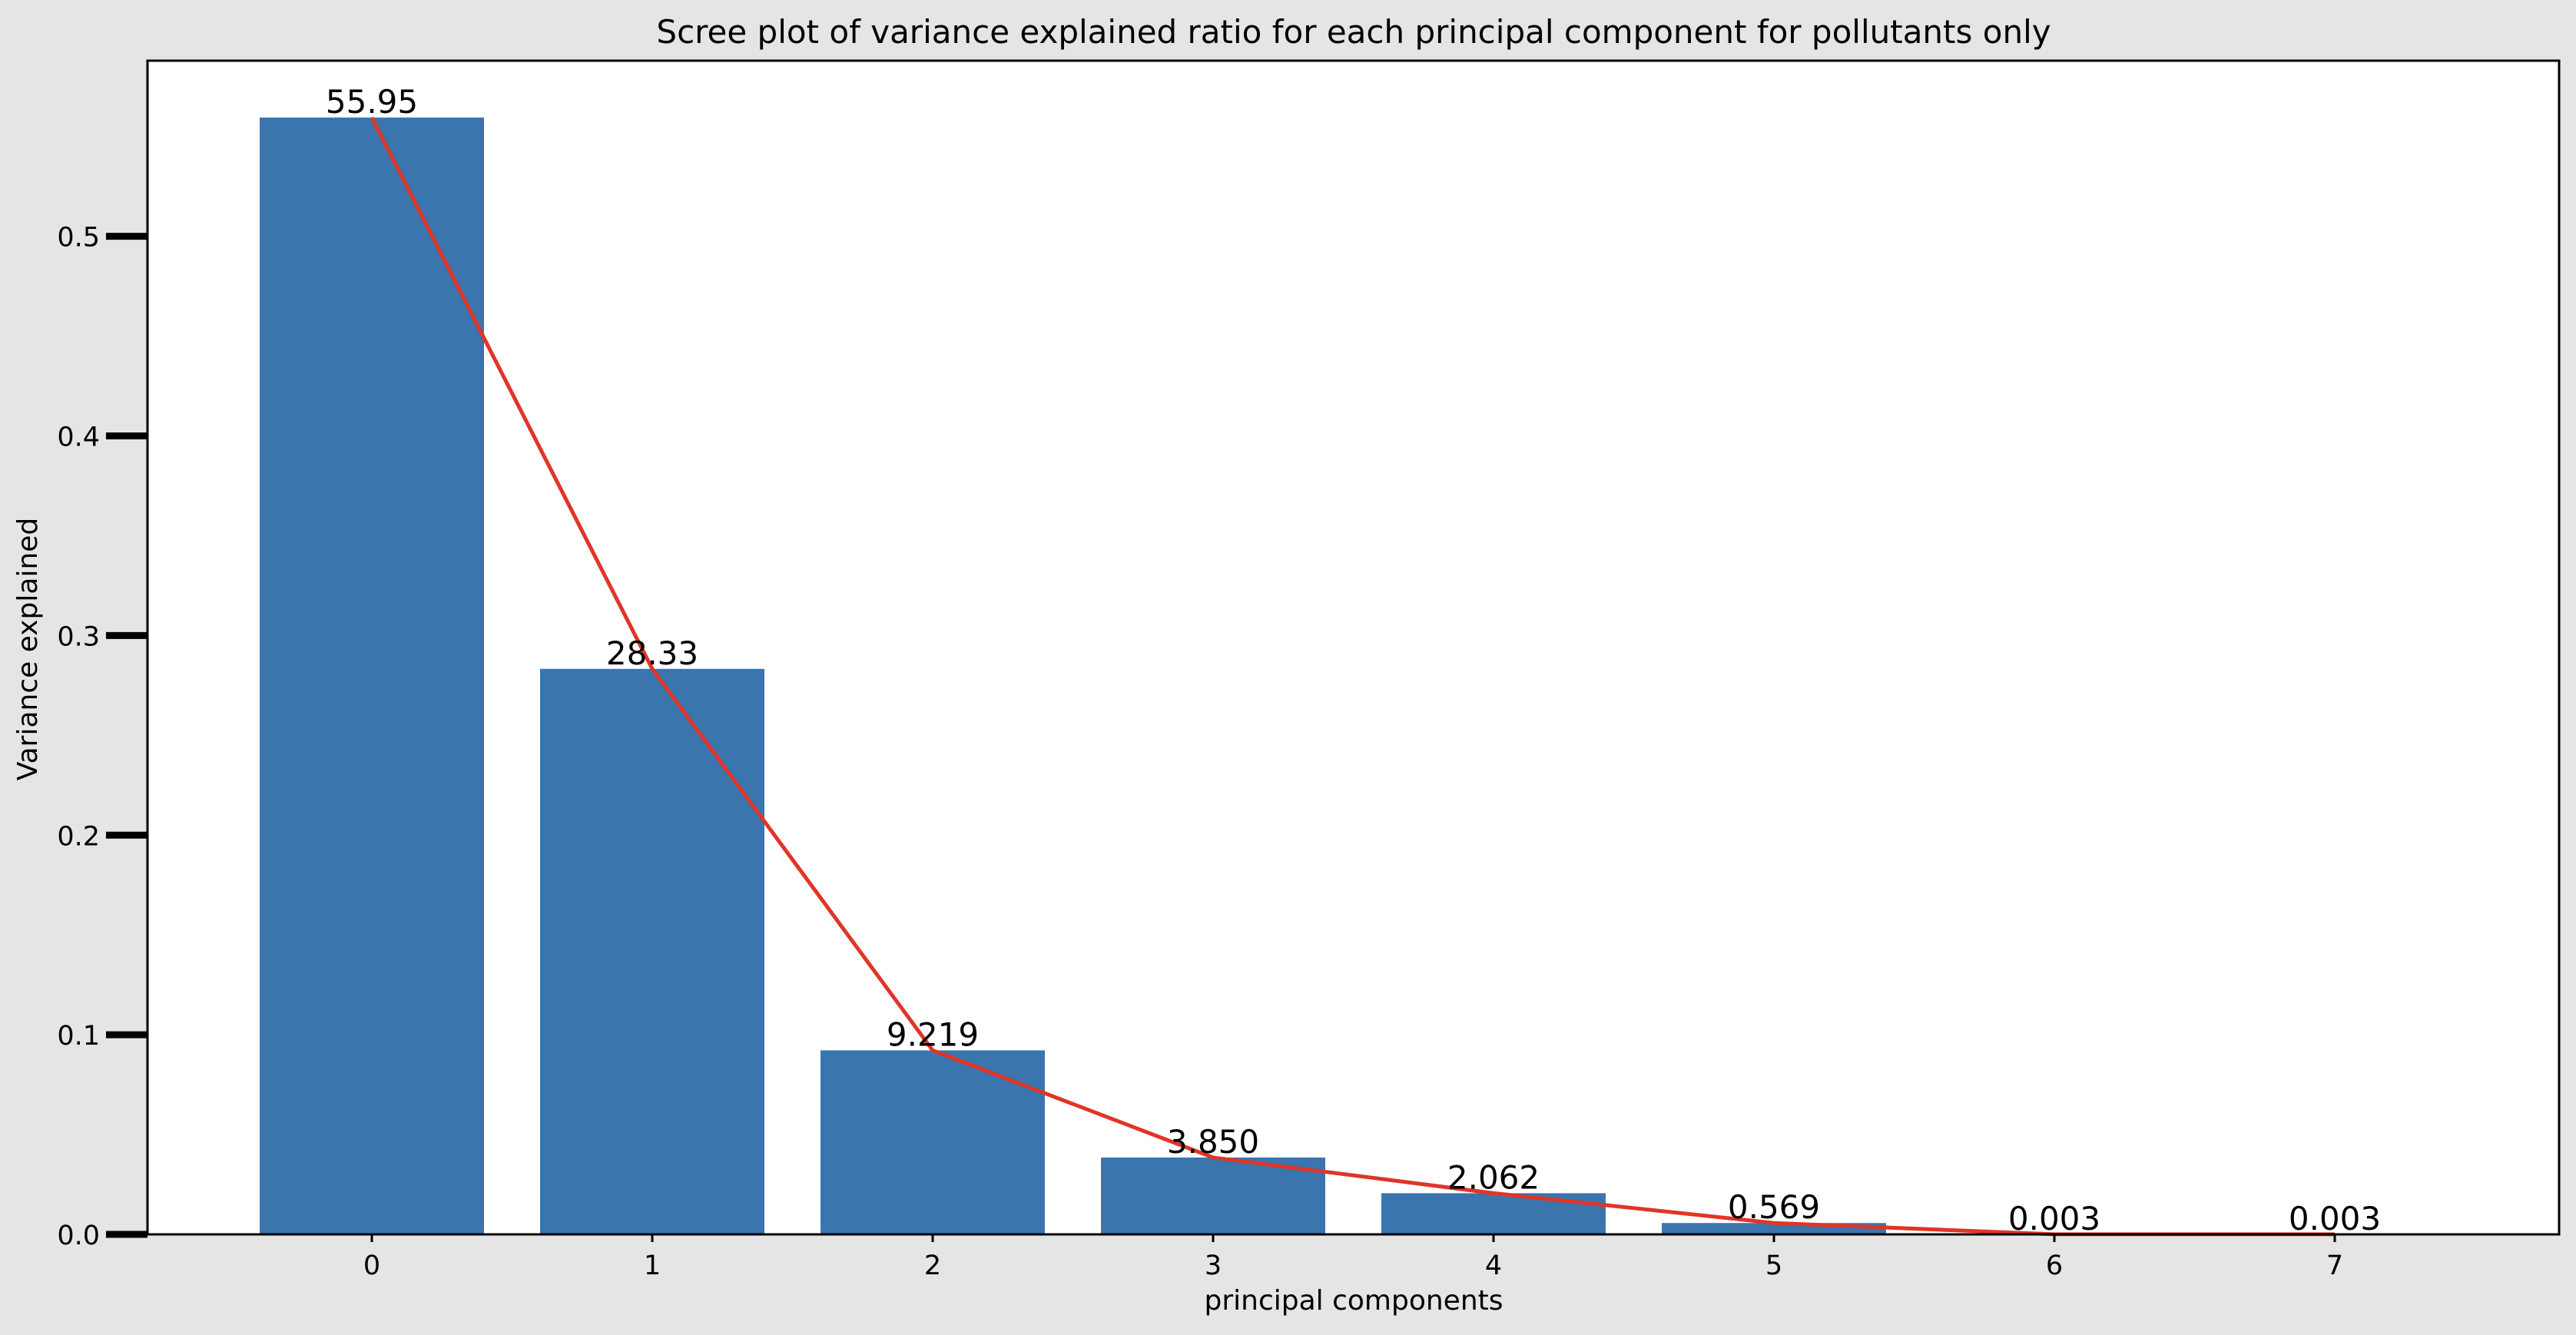  What do you see at coordinates (28, 649) in the screenshot?
I see `y-axis-label: Variance explained` at bounding box center [28, 649].